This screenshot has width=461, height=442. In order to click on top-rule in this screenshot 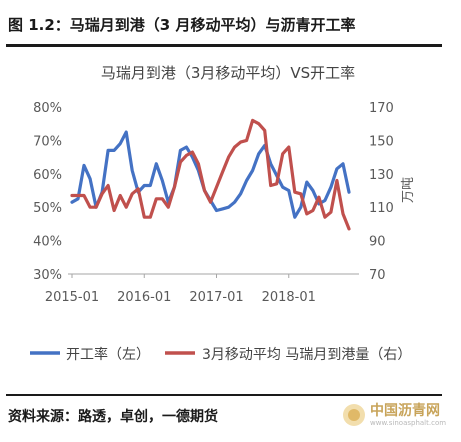, I will do `click(224, 45)`.